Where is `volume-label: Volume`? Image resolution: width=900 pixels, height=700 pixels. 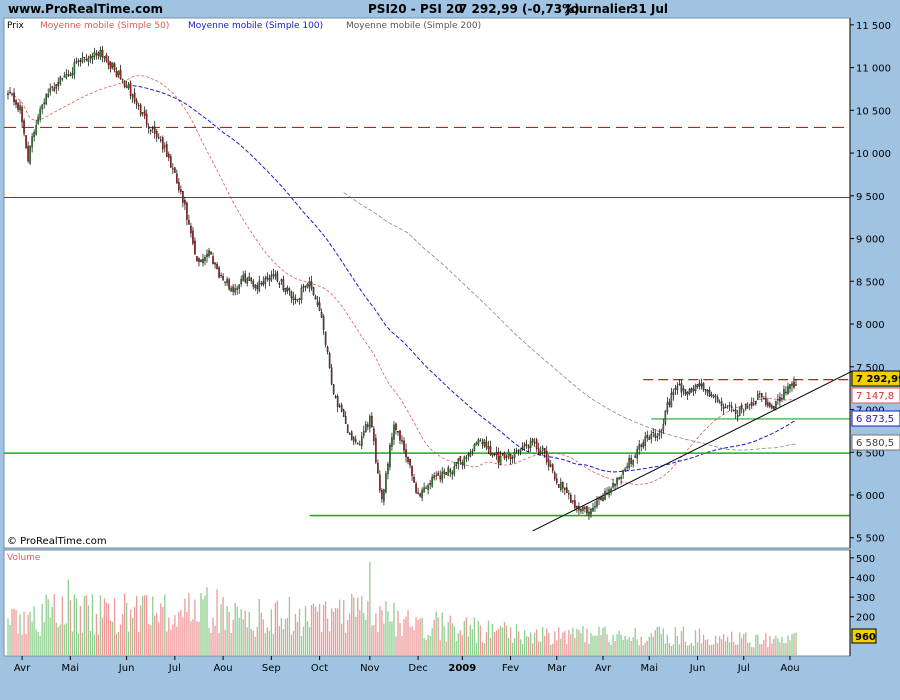
volume-label: Volume is located at coordinates (24, 558).